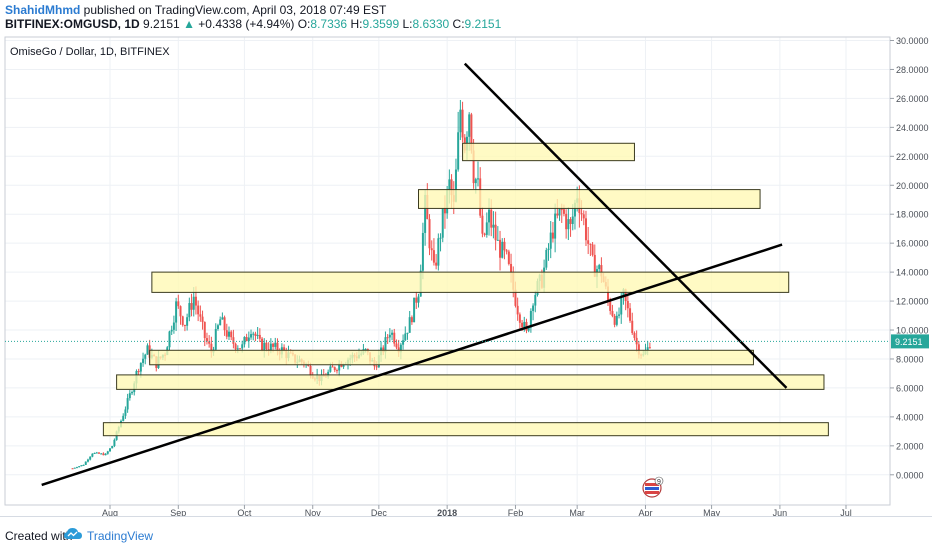 Image resolution: width=932 pixels, height=551 pixels. Describe the element at coordinates (447, 510) in the screenshot. I see `time-axis: Aug Sep Oct Nov Dec 2018 Feb Mar Apr May Jun Jul` at that location.